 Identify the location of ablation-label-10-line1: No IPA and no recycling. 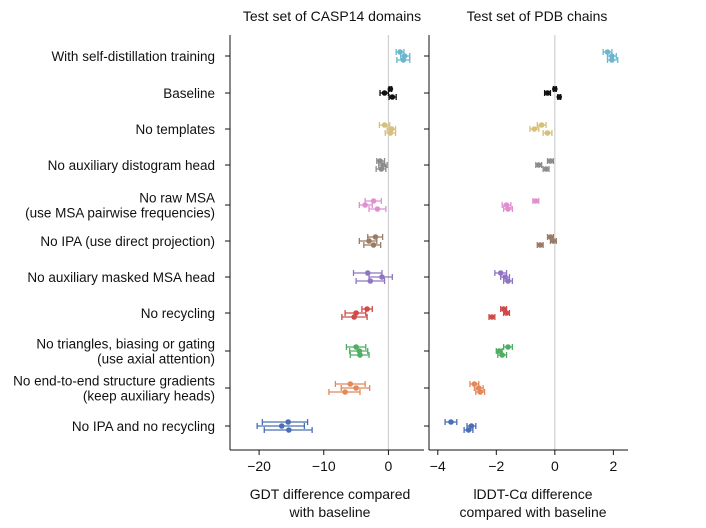
(143, 426).